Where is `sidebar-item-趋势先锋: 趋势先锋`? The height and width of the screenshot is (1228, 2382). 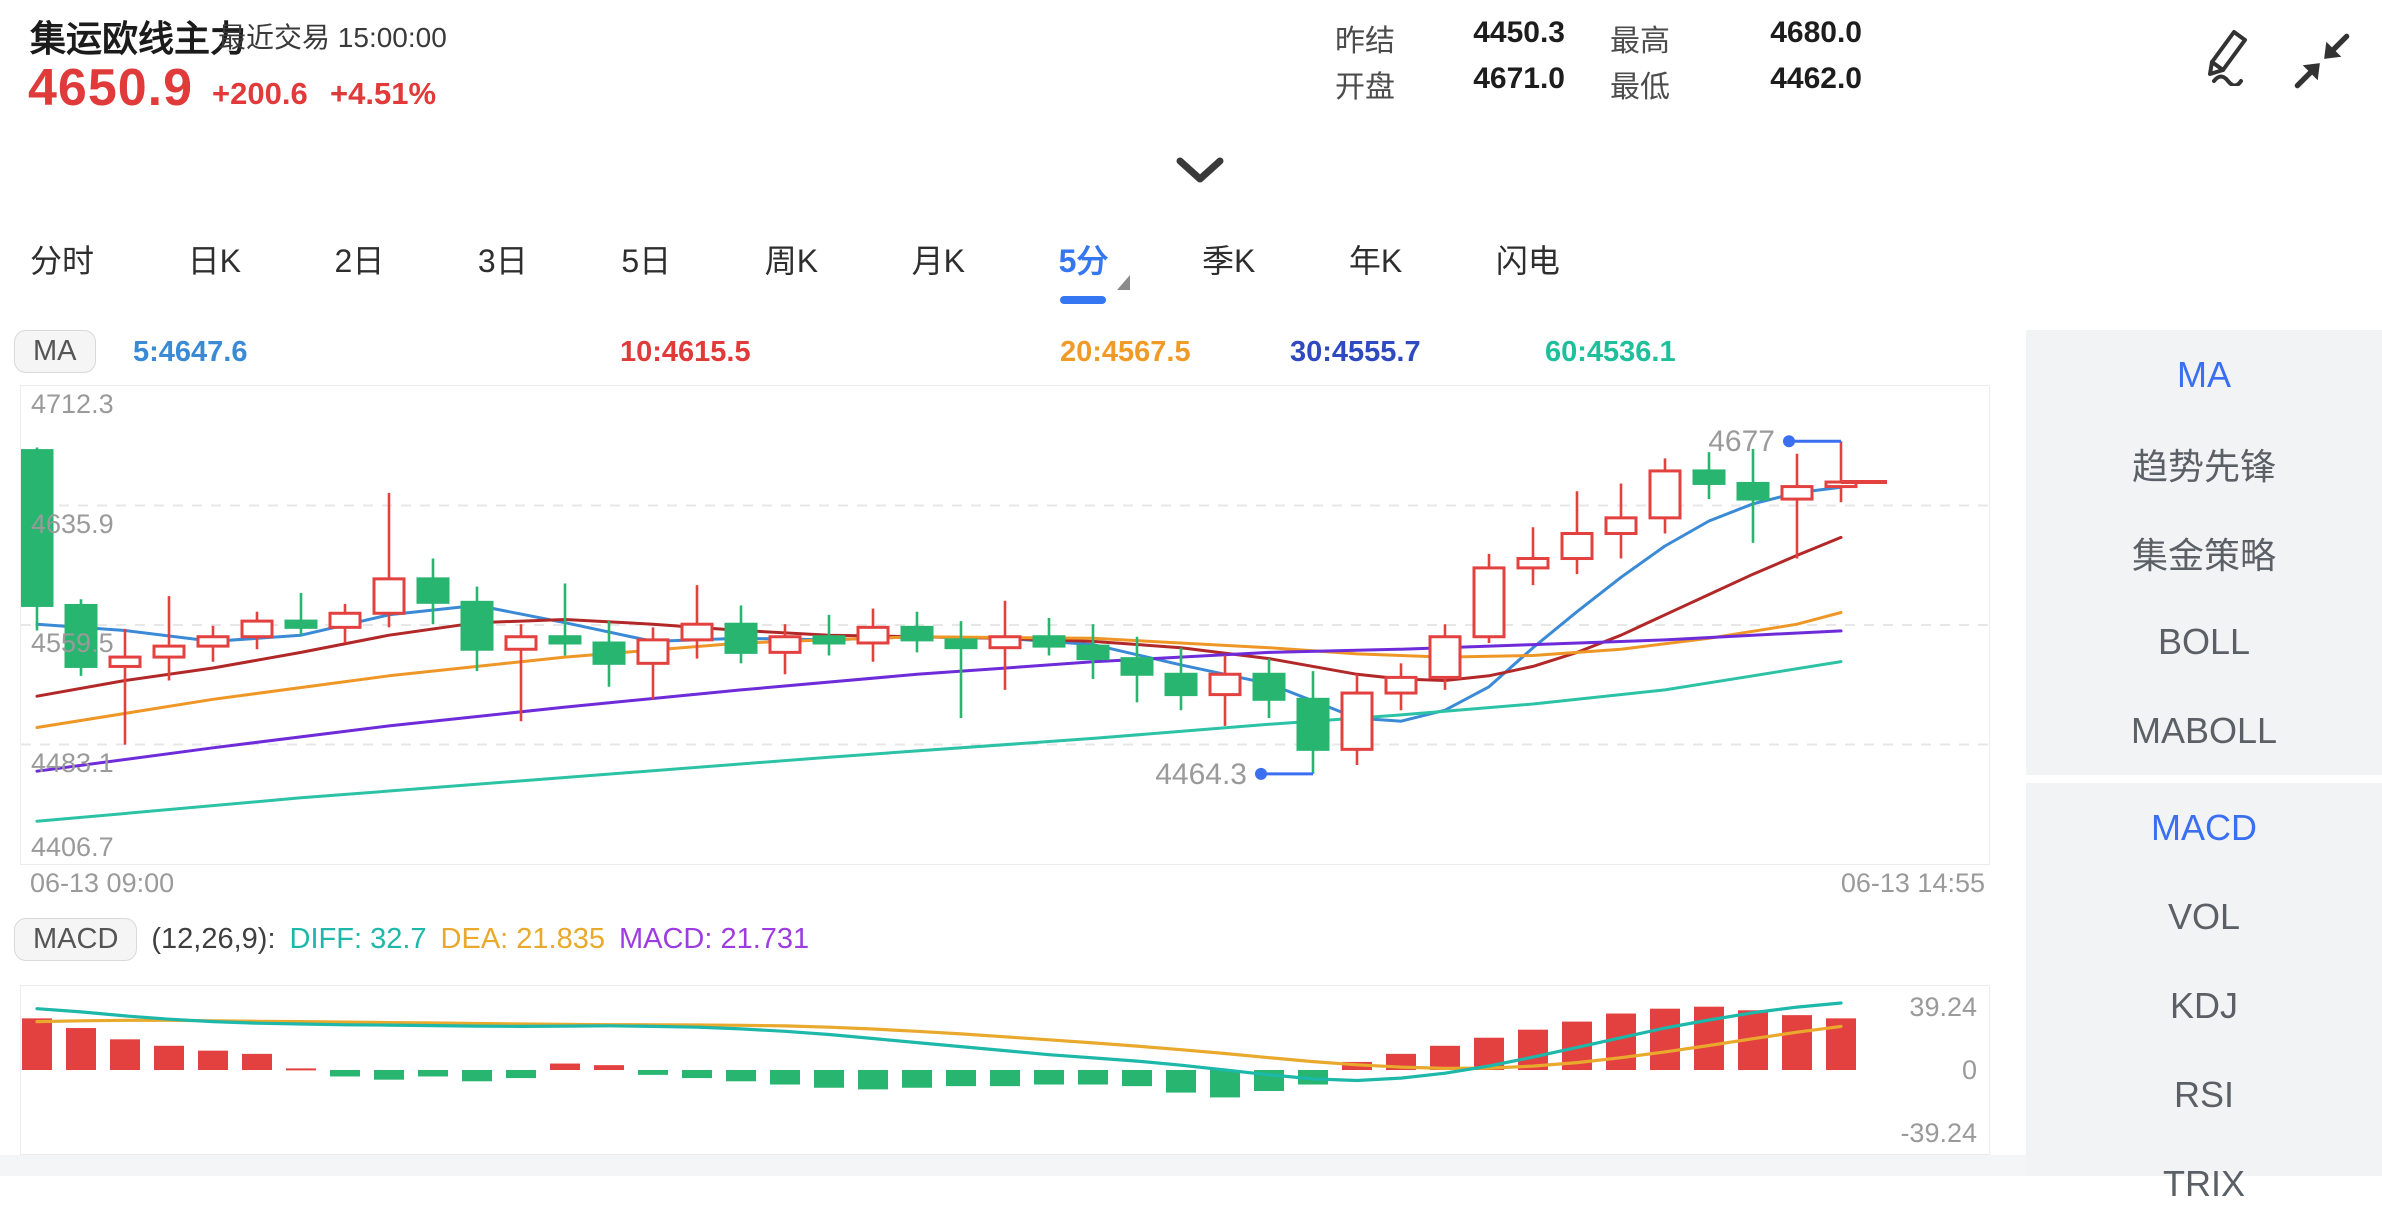
sidebar-item-趋势先锋: 趋势先锋 is located at coordinates (2203, 466).